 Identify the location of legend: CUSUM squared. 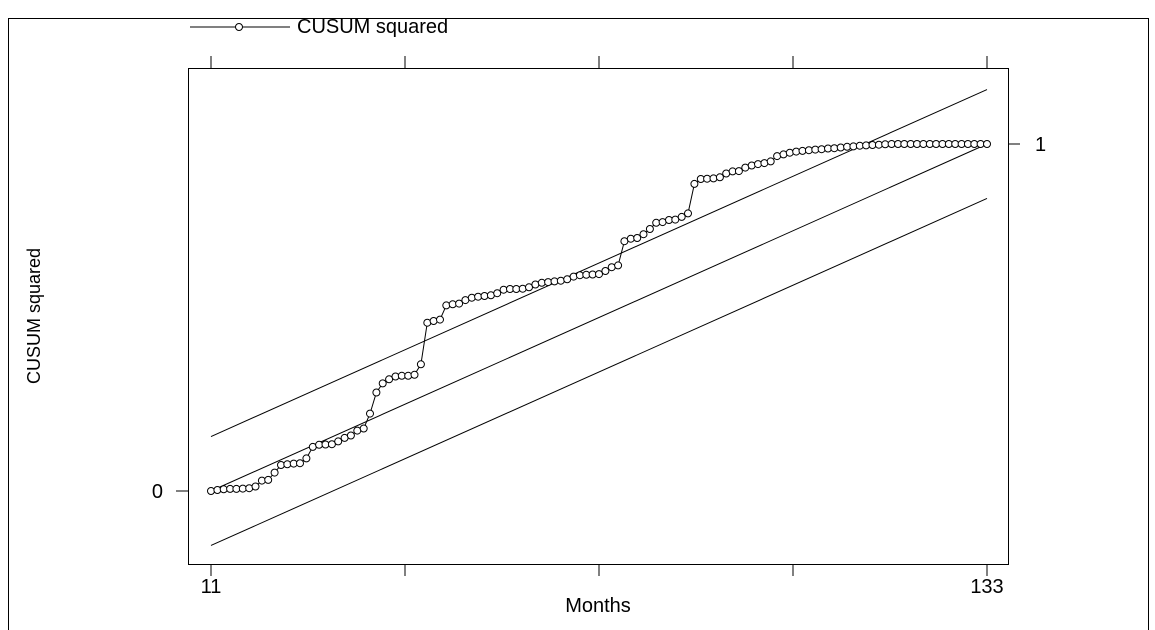
(319, 27).